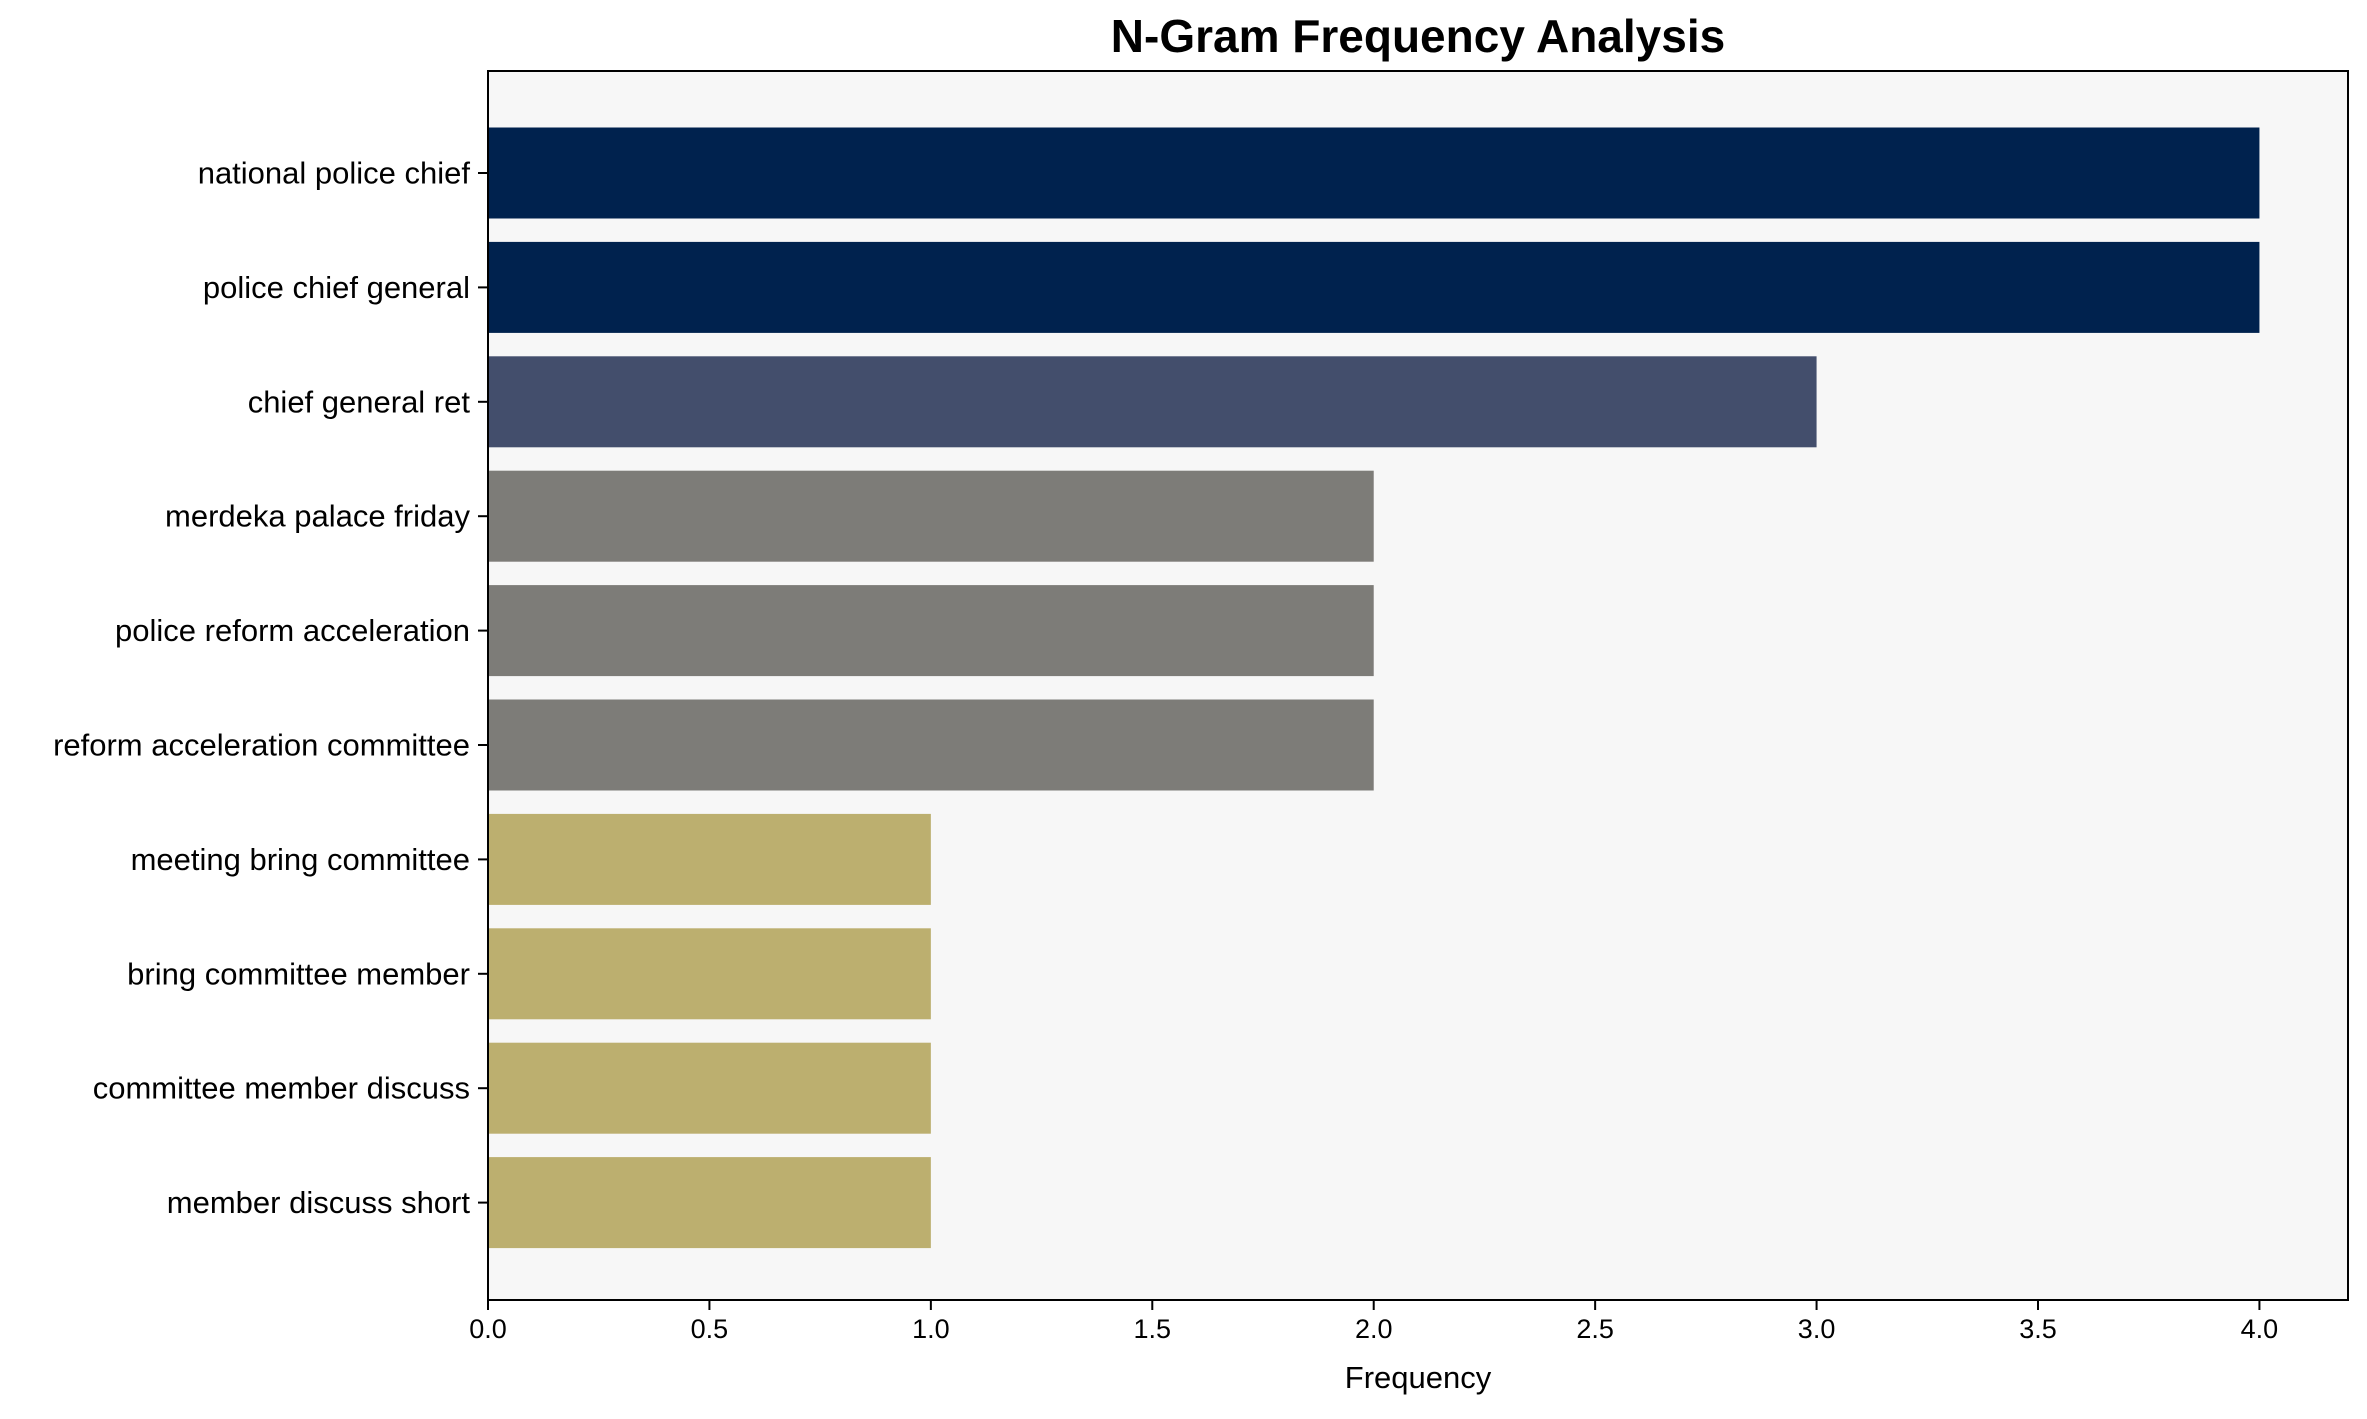 Image resolution: width=2367 pixels, height=1419 pixels. Describe the element at coordinates (317, 516) in the screenshot. I see `y-tick-label: merdeka palace friday` at that location.